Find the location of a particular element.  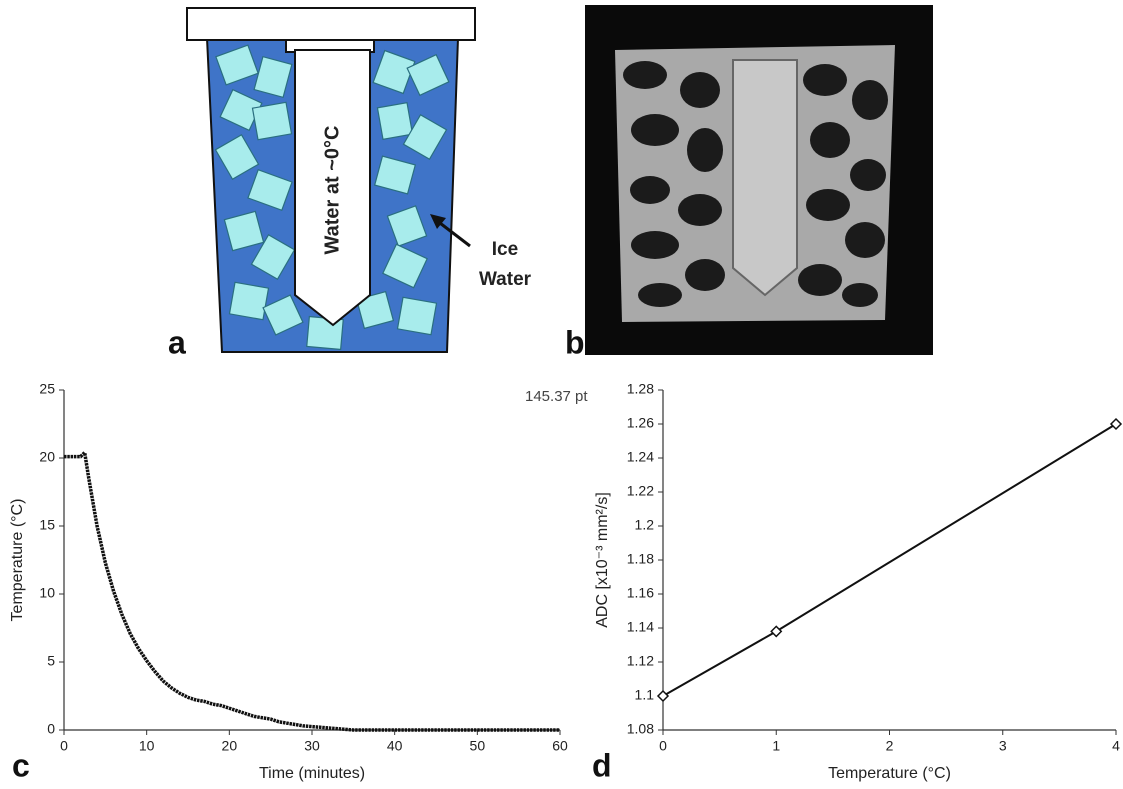

y-tick-label: 1.28 is located at coordinates (640, 389).